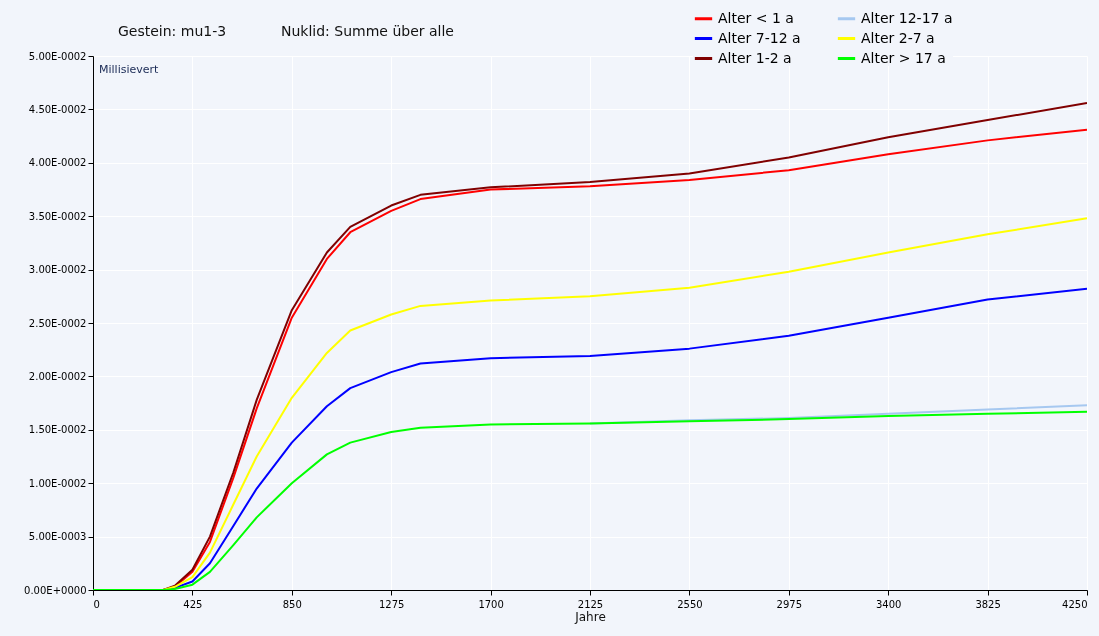 The image size is (1099, 636). Describe the element at coordinates (193, 604) in the screenshot. I see `x-tick-label: 425` at that location.